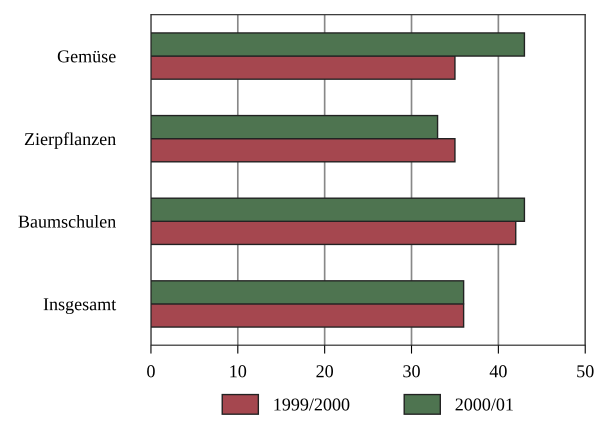 The width and height of the screenshot is (599, 421). I want to click on x-tick-label: 40, so click(498, 371).